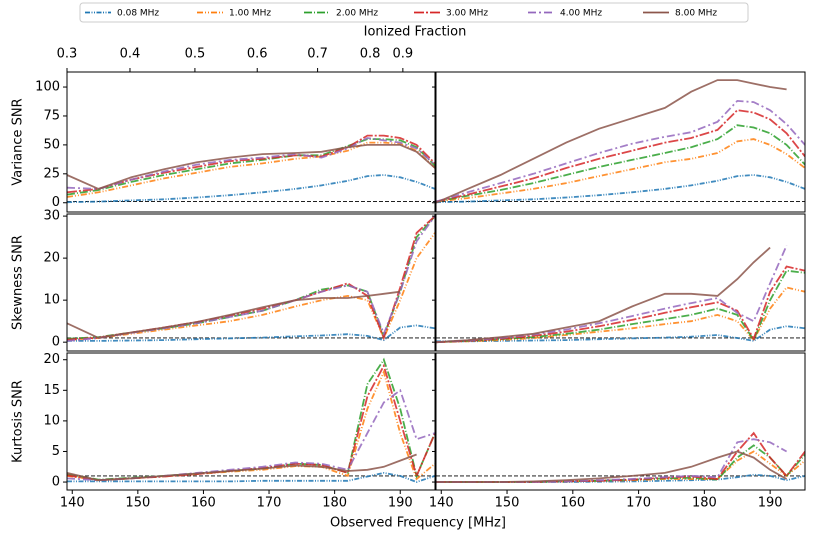 The width and height of the screenshot is (830, 537). I want to click on legend-label: 8.00 MHz, so click(696, 14).